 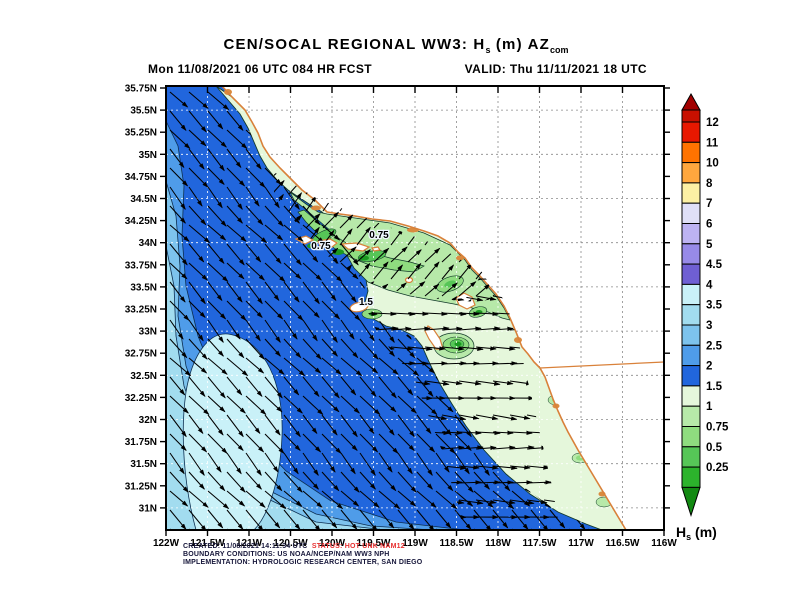 What do you see at coordinates (623, 543) in the screenshot?
I see `lon-tick-label: 116.5W` at bounding box center [623, 543].